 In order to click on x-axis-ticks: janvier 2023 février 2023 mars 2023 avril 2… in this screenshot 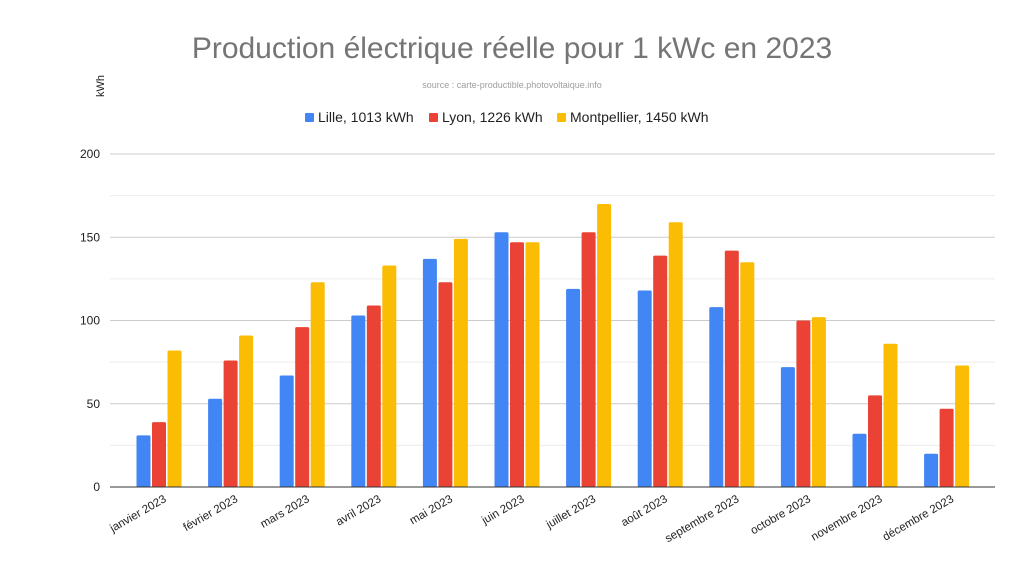, I will do `click(531, 519)`.